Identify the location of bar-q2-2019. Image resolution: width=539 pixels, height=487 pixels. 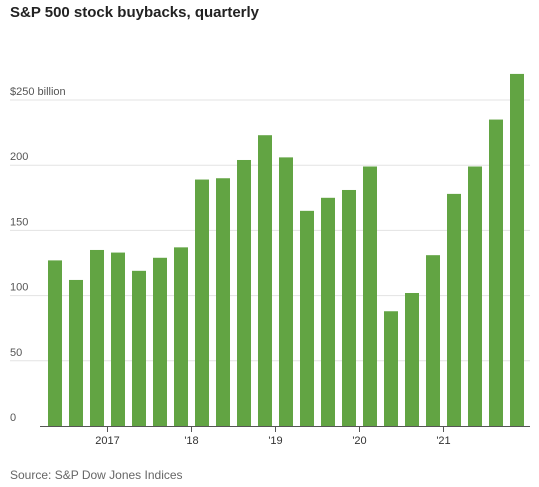
(307, 318).